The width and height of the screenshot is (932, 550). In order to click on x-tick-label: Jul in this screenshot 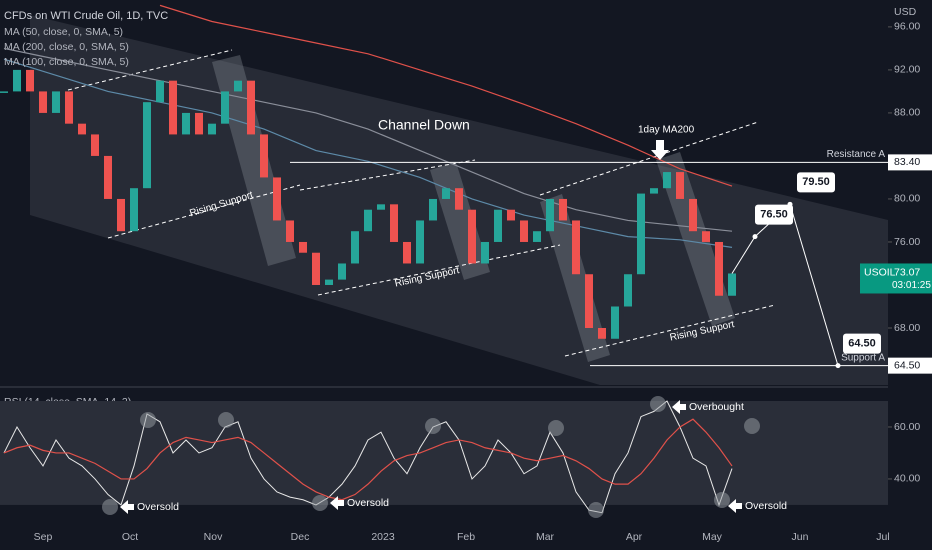, I will do `click(882, 537)`.